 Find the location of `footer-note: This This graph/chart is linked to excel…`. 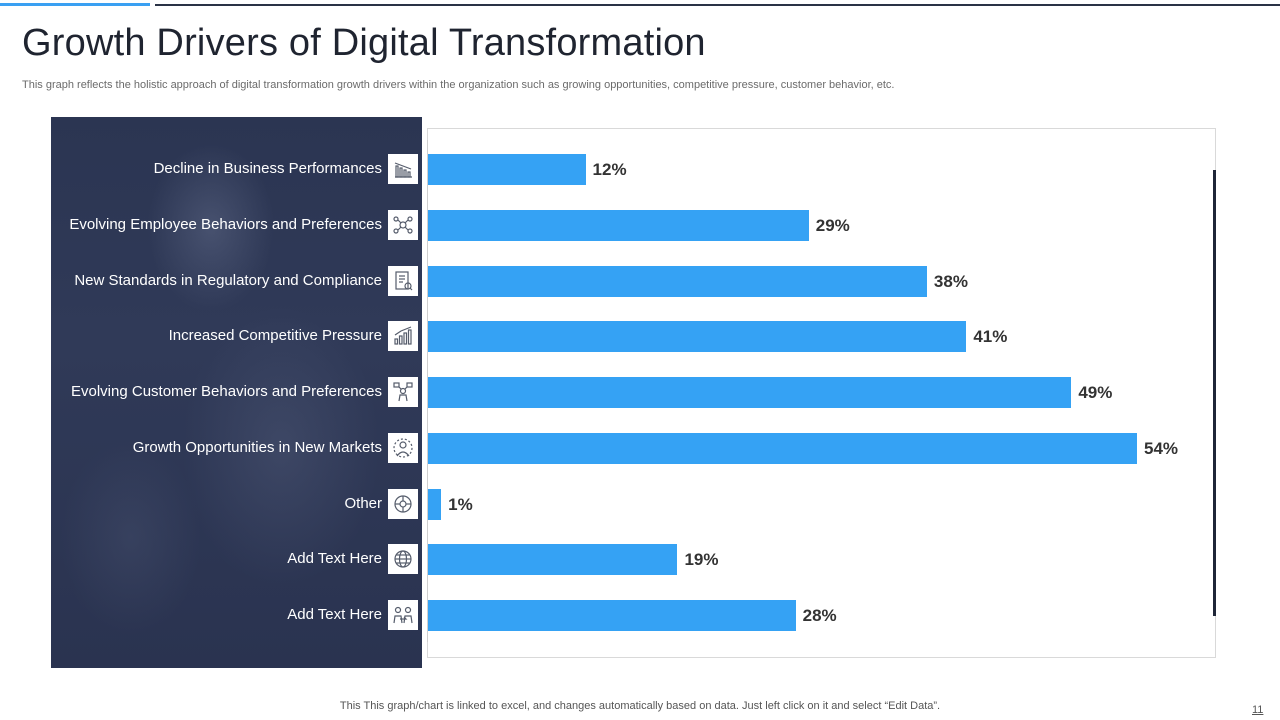

footer-note: This This graph/chart is linked to excel… is located at coordinates (640, 706).